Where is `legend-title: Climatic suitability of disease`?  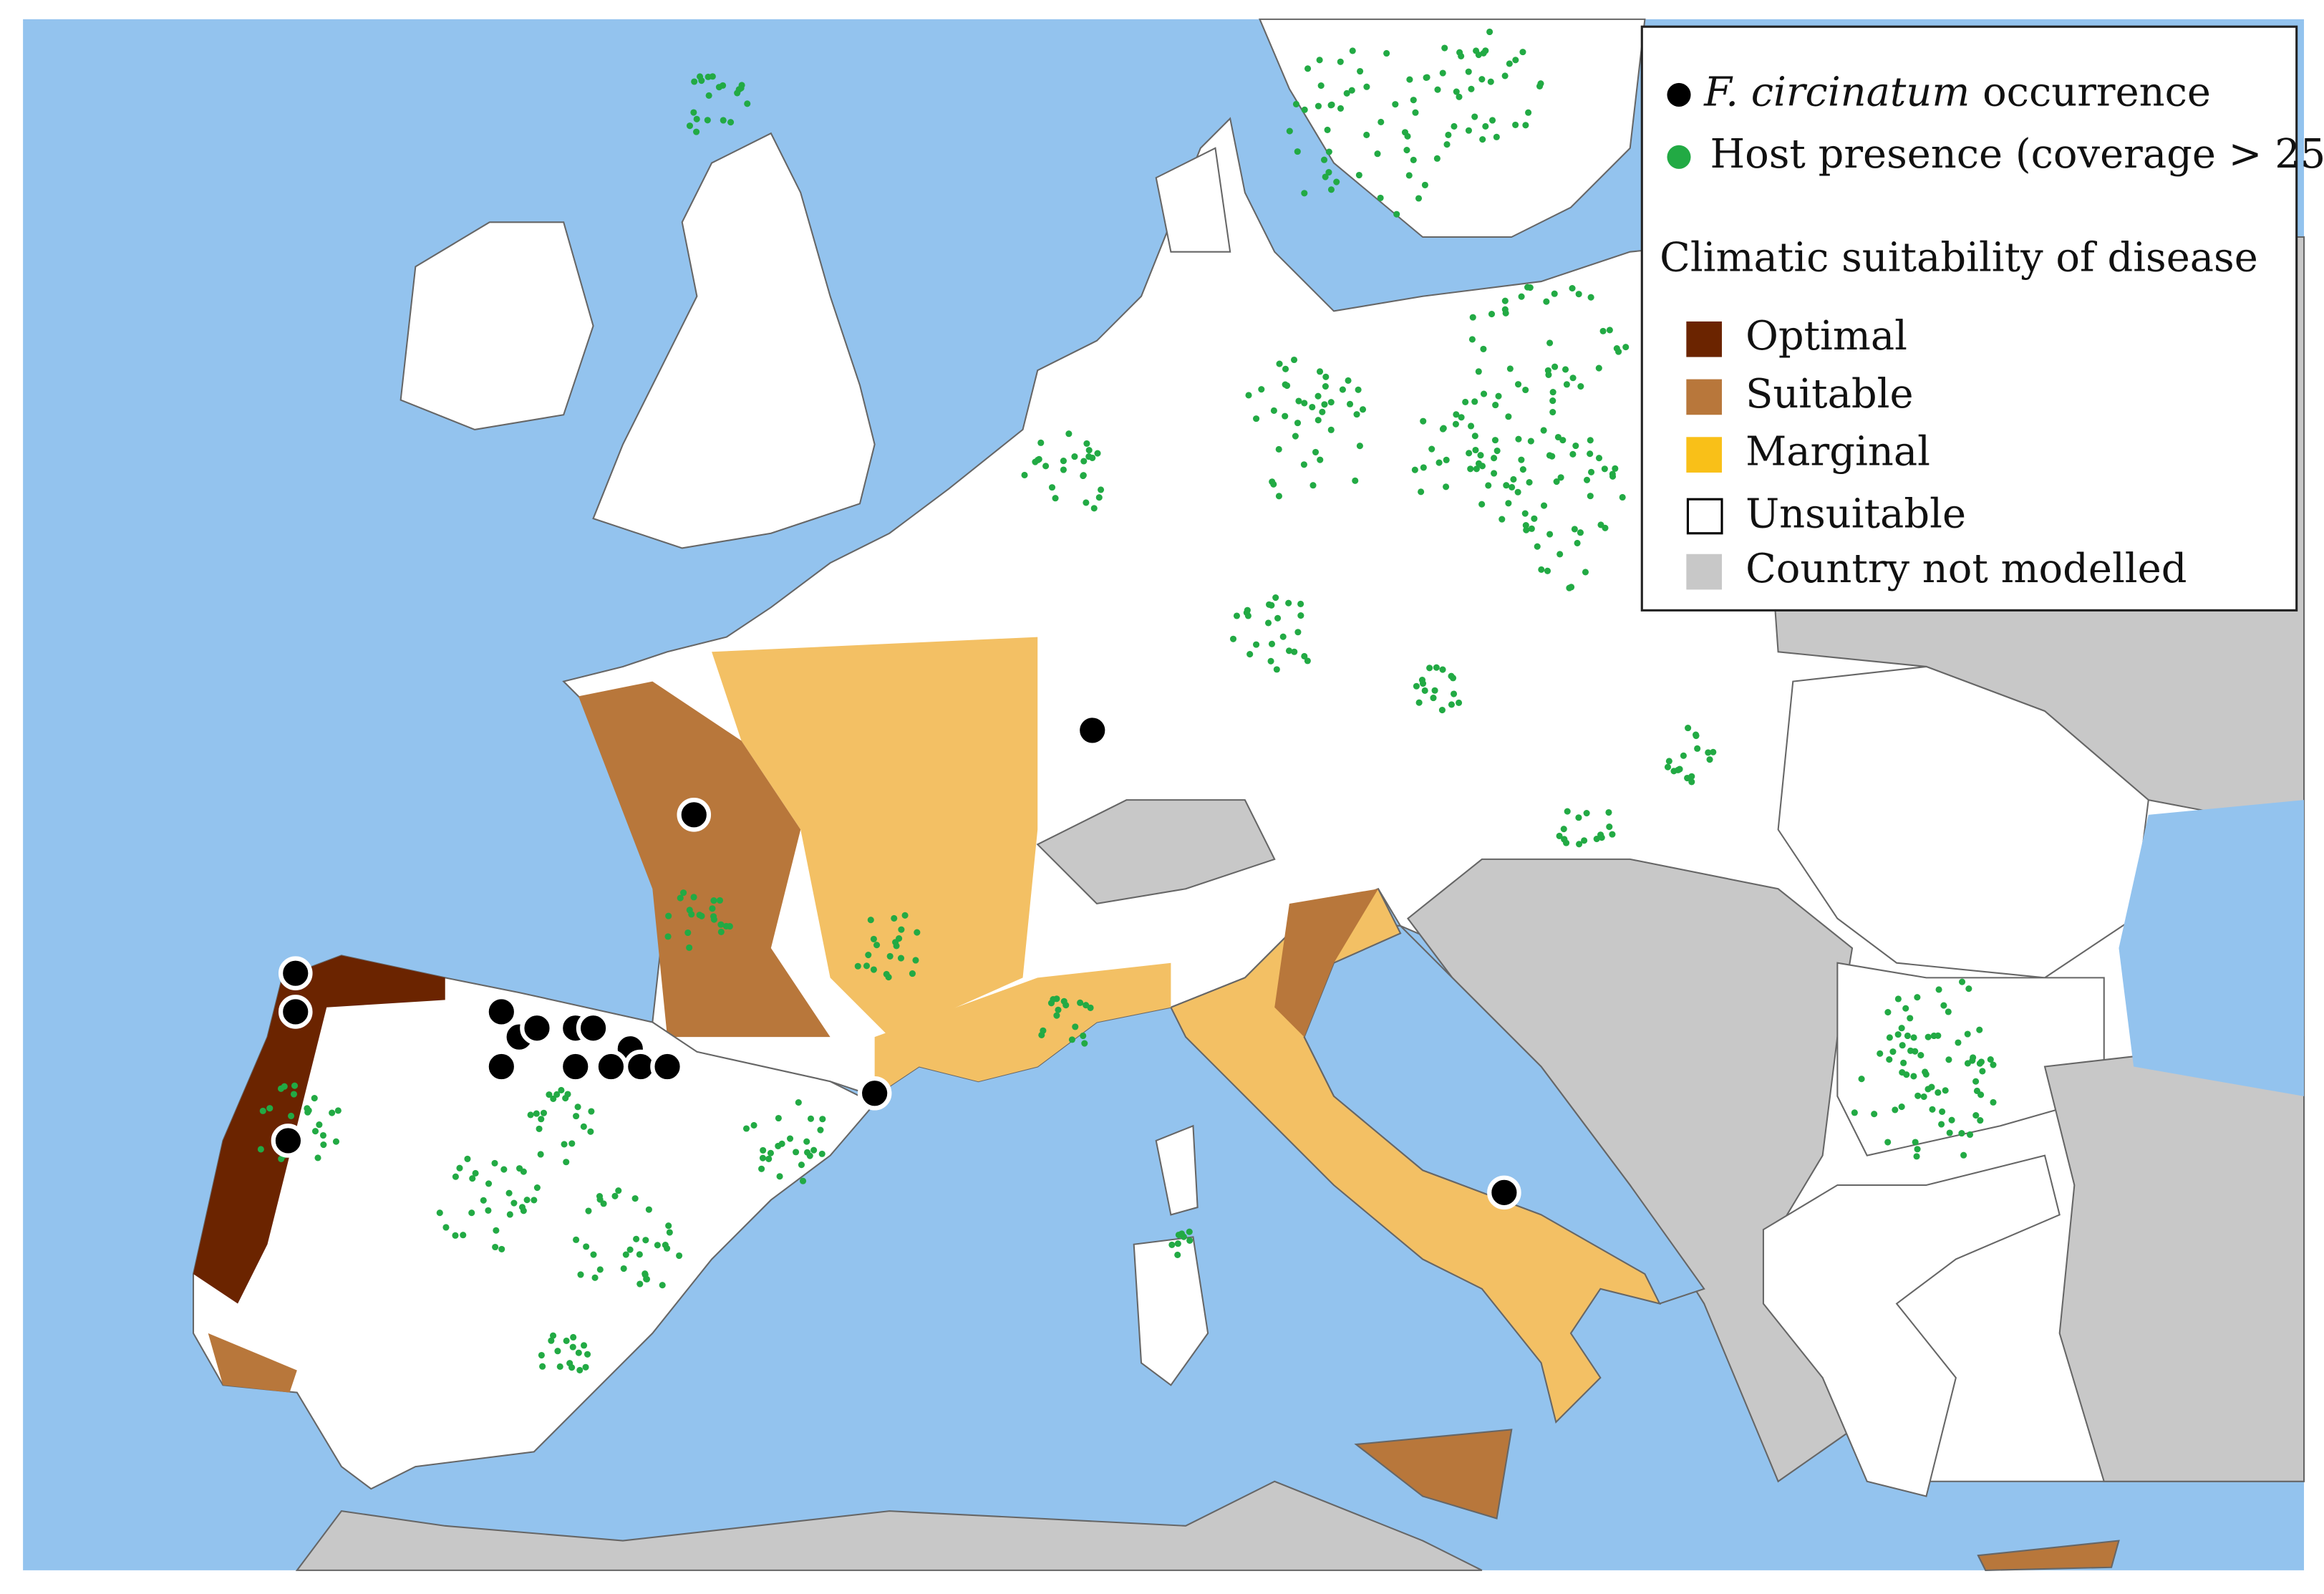
legend-title: Climatic suitability of disease is located at coordinates (1959, 258).